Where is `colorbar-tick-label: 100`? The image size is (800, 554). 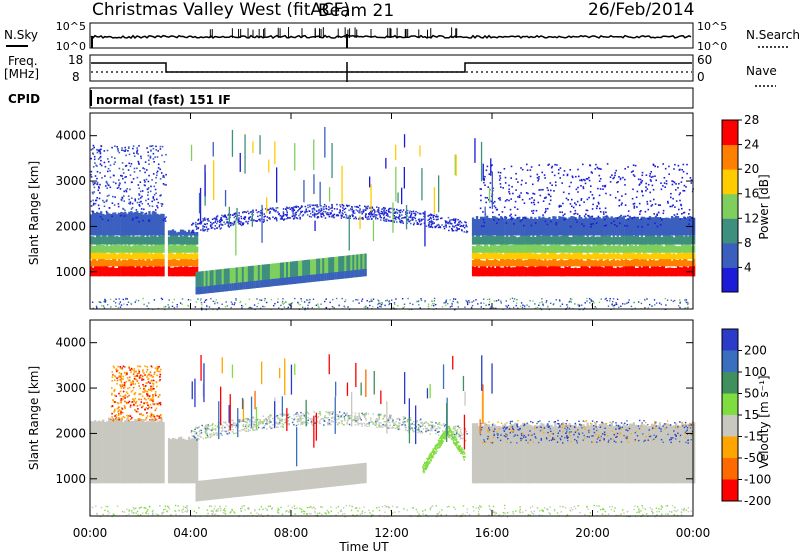 colorbar-tick-label: 100 is located at coordinates (755, 372).